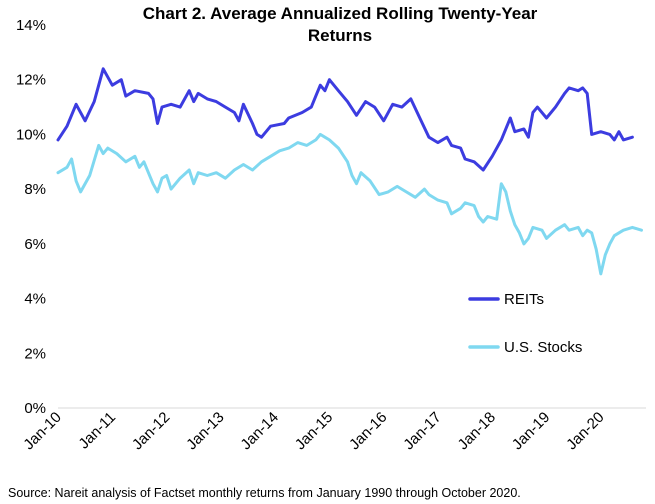 This screenshot has height=504, width=655. Describe the element at coordinates (35, 353) in the screenshot. I see `y-tick-label: 2%` at that location.